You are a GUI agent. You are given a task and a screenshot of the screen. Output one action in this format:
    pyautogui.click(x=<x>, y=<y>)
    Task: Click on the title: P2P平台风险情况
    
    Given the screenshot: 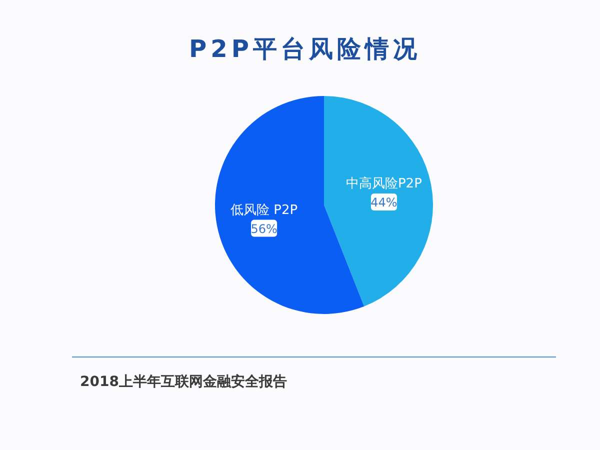 What is the action you would take?
    pyautogui.click(x=305, y=49)
    